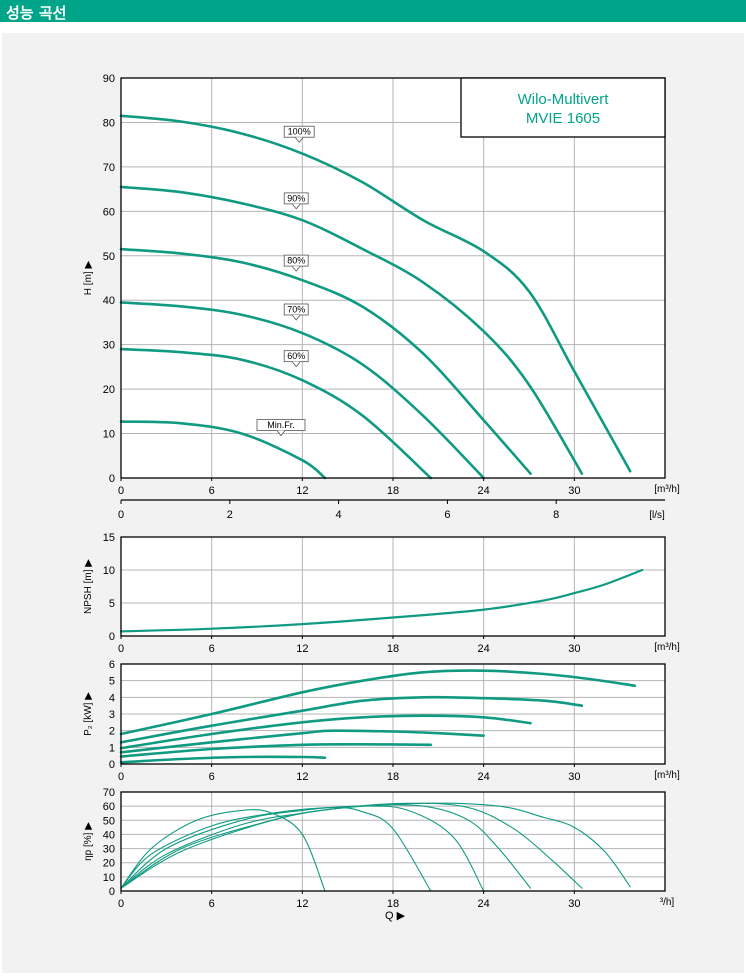 The width and height of the screenshot is (746, 978). Describe the element at coordinates (302, 777) in the screenshot. I see `power-x-tick-label: 12` at that location.